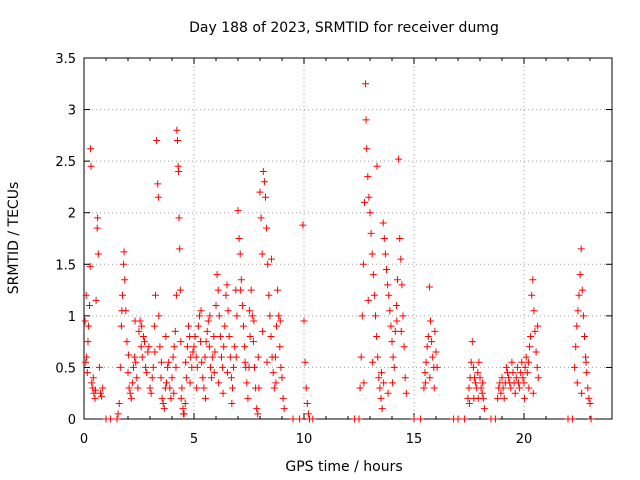 The width and height of the screenshot is (640, 480). What do you see at coordinates (14, 238) in the screenshot?
I see `y-axis-label: SRMTID / TECUs` at bounding box center [14, 238].